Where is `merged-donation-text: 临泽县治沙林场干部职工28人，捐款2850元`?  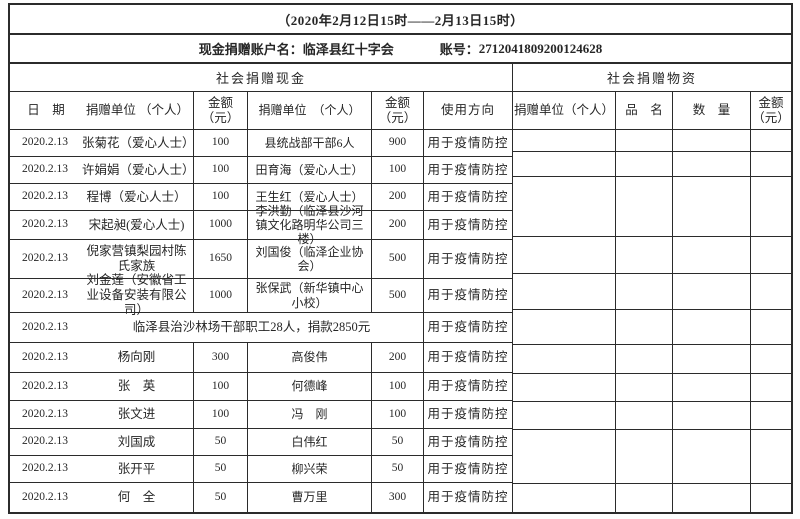
merged-donation-text: 临泽县治沙林场干部职工28人，捐款2850元 is located at coordinates (251, 327).